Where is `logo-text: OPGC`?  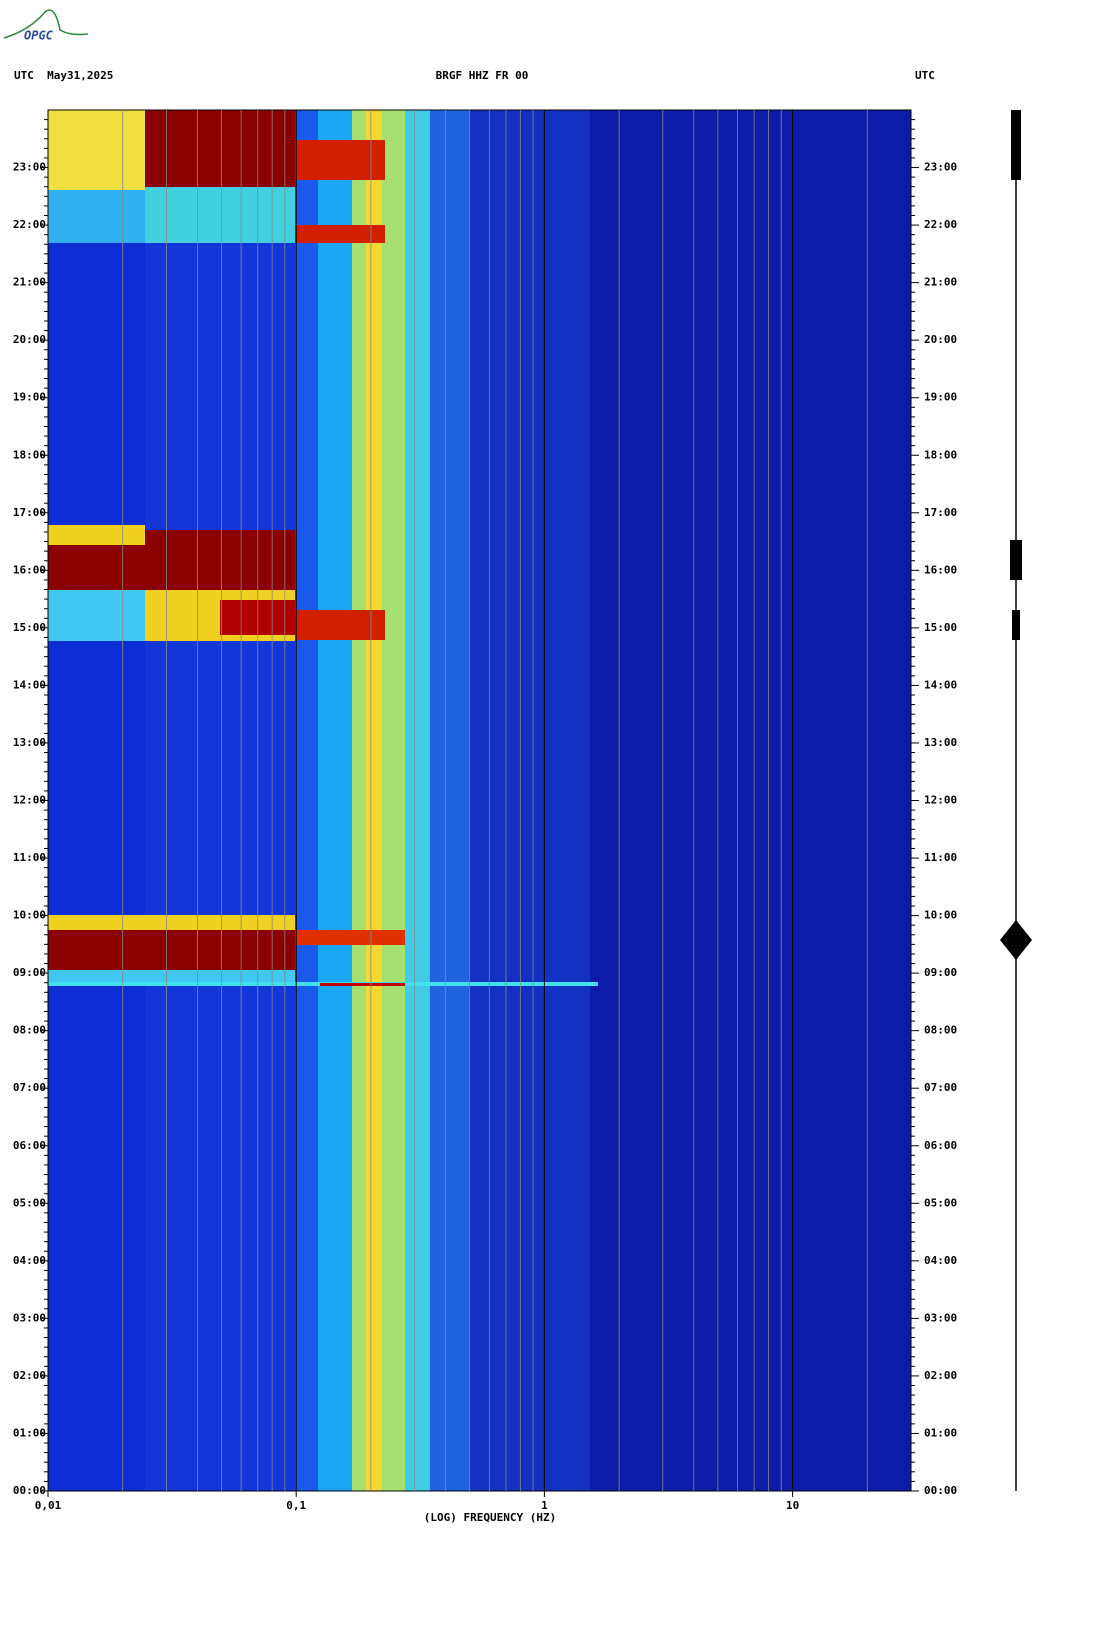
logo-text: OPGC is located at coordinates (39, 36).